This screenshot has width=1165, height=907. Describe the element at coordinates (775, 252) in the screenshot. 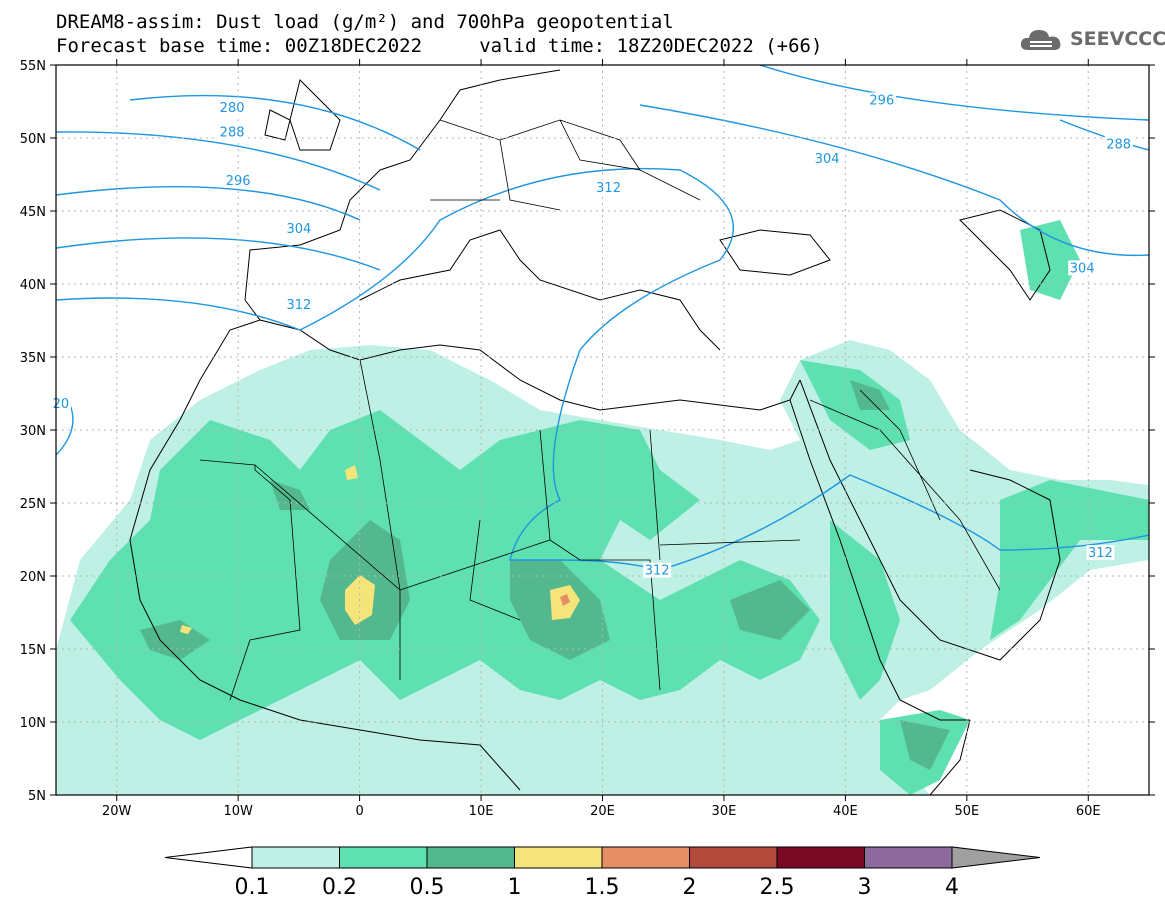

I see `coastline-black-sea` at that location.